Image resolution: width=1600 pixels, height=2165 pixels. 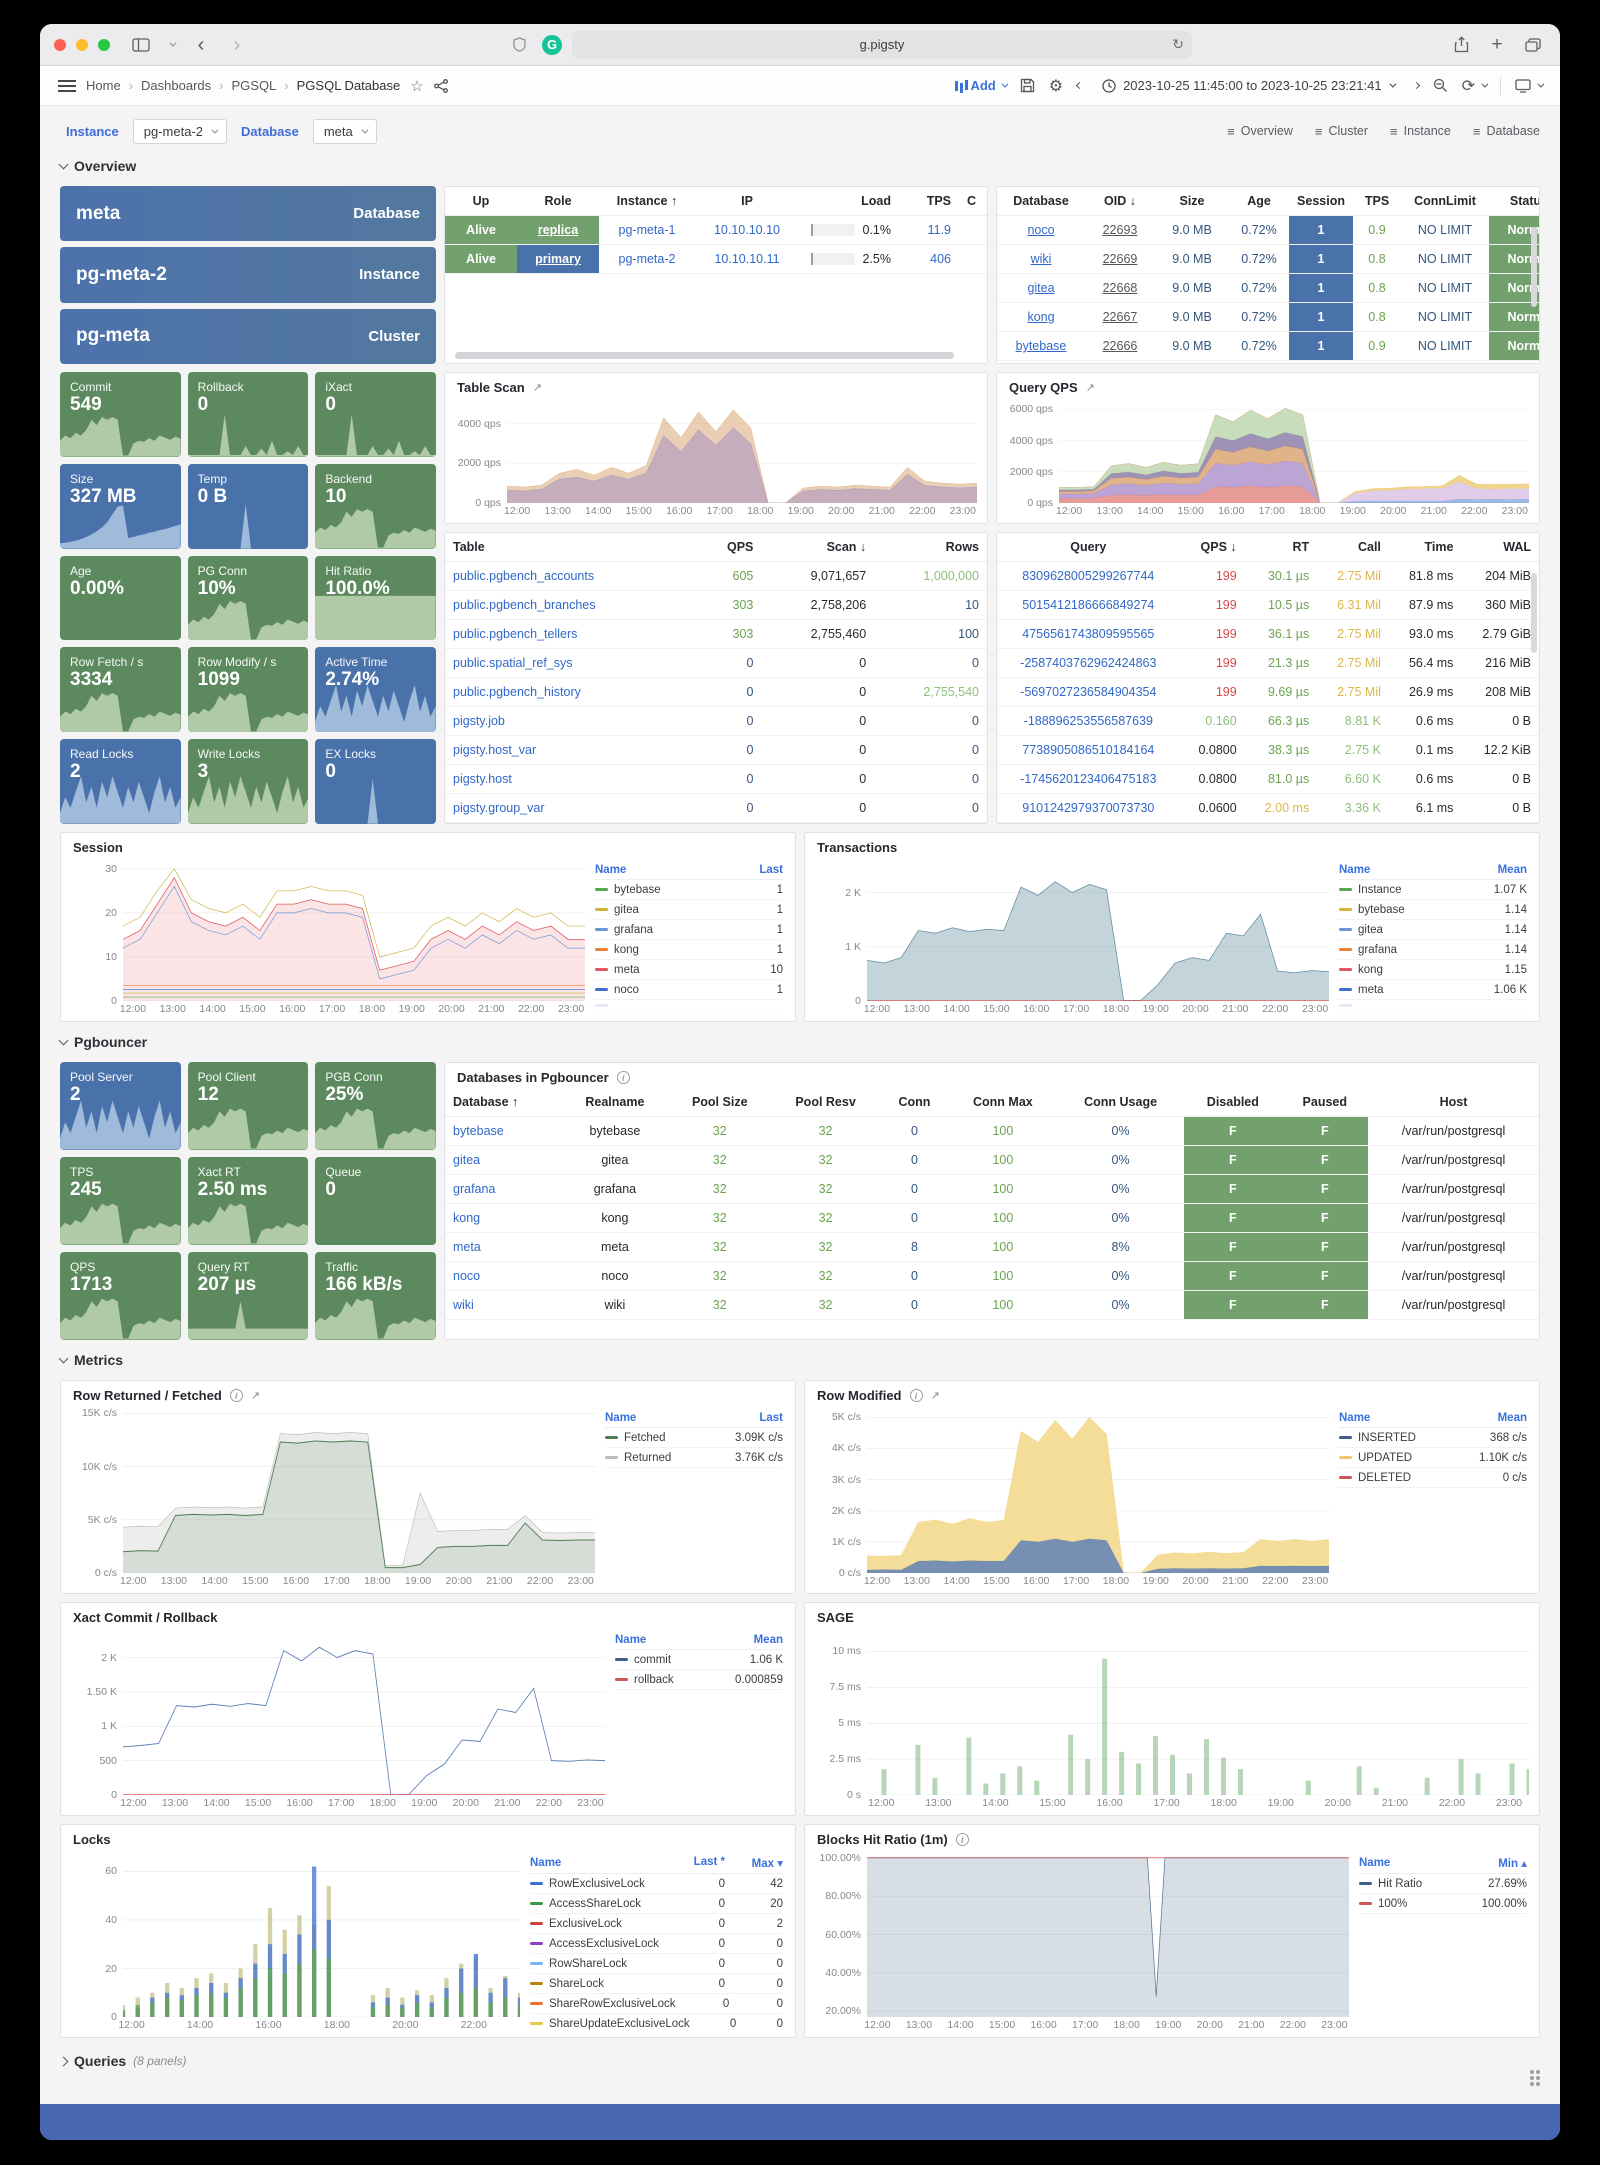 I want to click on legend-item: bytebase 1, so click(x=689, y=890).